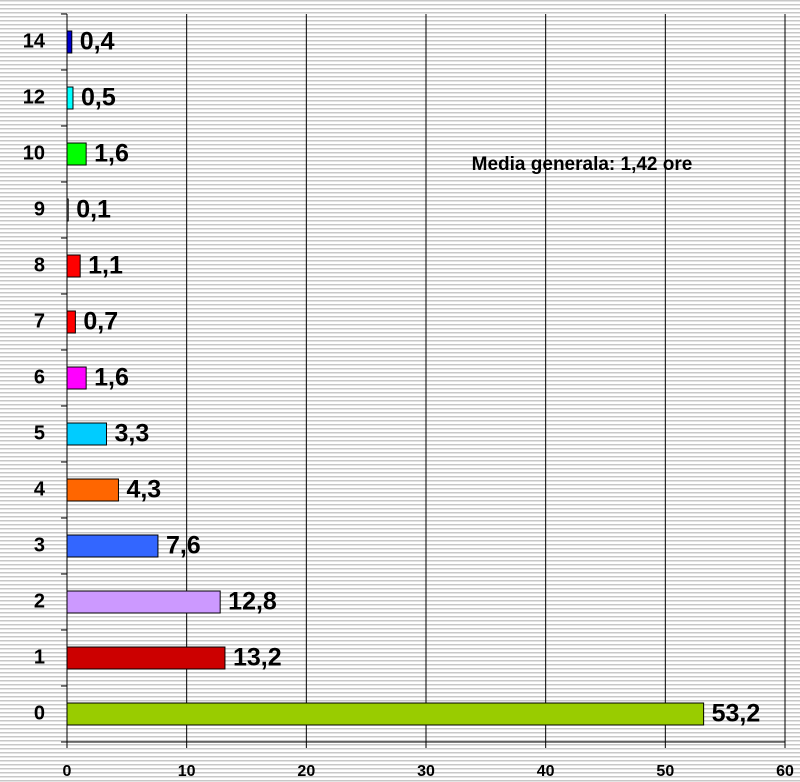 The width and height of the screenshot is (800, 782). Describe the element at coordinates (252, 602) in the screenshot. I see `value-label: 12,8` at that location.